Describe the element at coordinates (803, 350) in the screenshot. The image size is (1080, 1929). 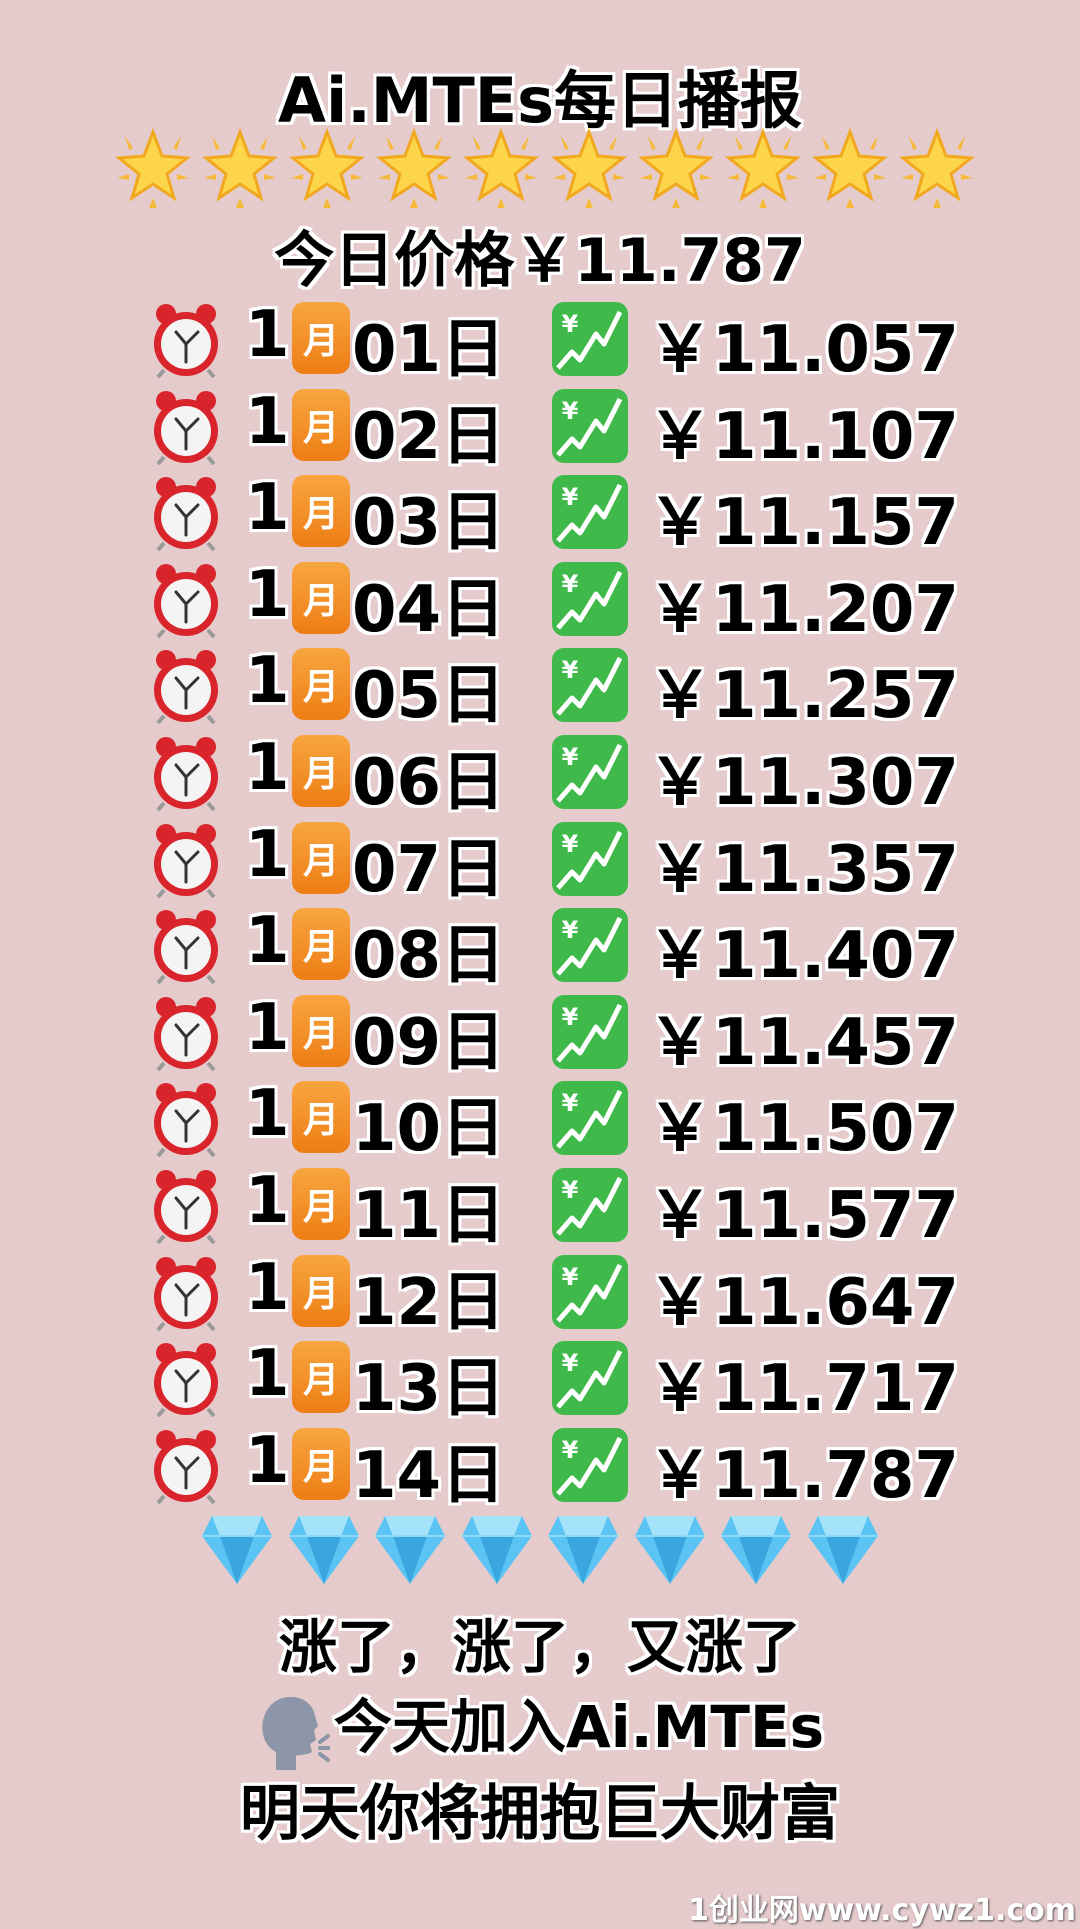
I see `price-value: ￥11.057` at that location.